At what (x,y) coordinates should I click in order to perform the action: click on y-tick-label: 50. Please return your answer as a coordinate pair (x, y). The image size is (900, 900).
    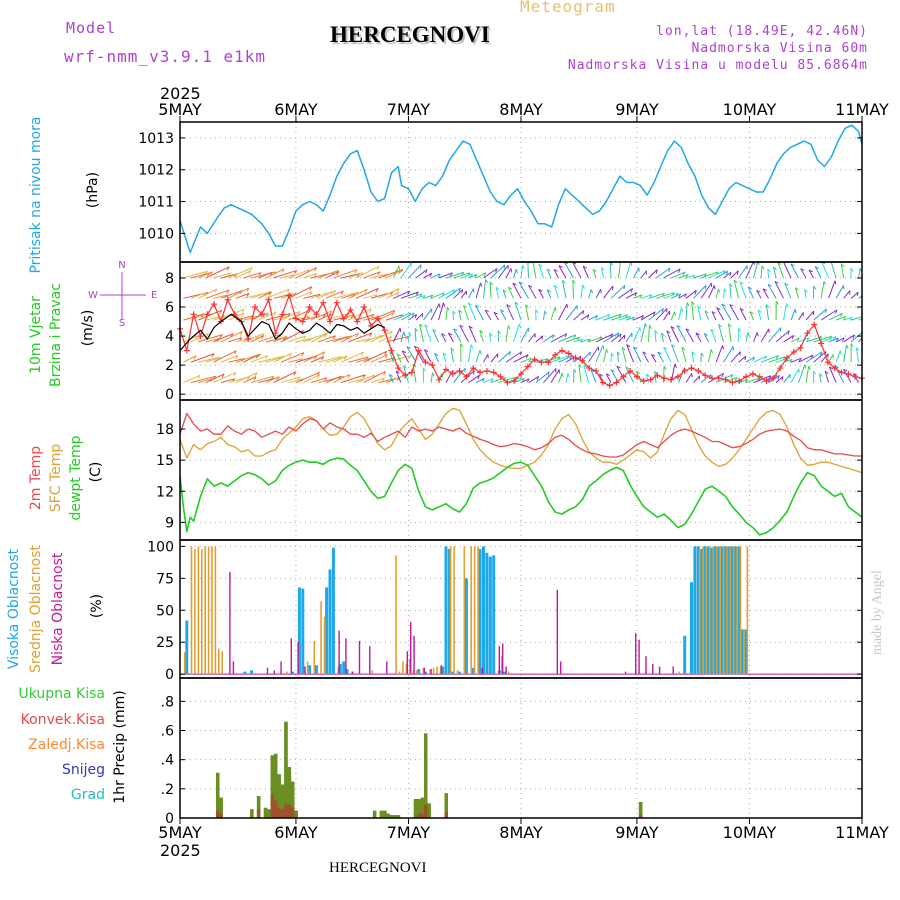
    Looking at the image, I should click on (165, 611).